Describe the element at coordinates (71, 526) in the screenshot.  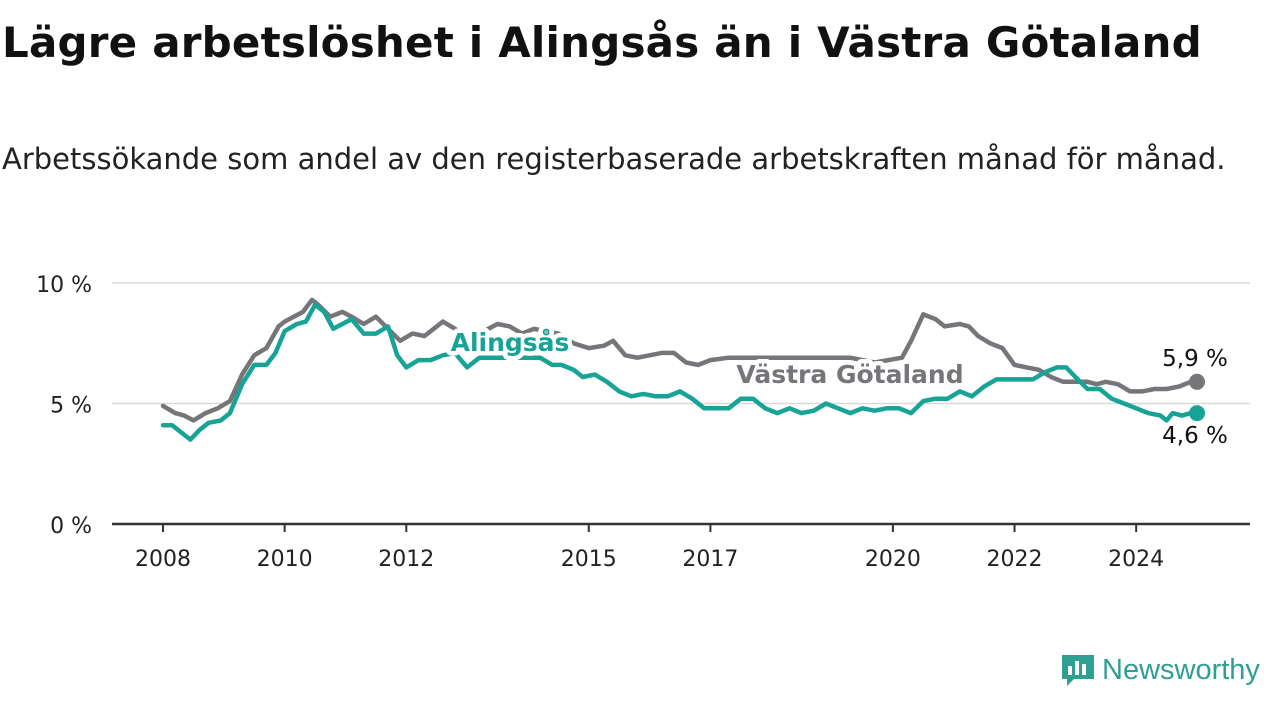
I see `y-tick-label: 0 %` at that location.